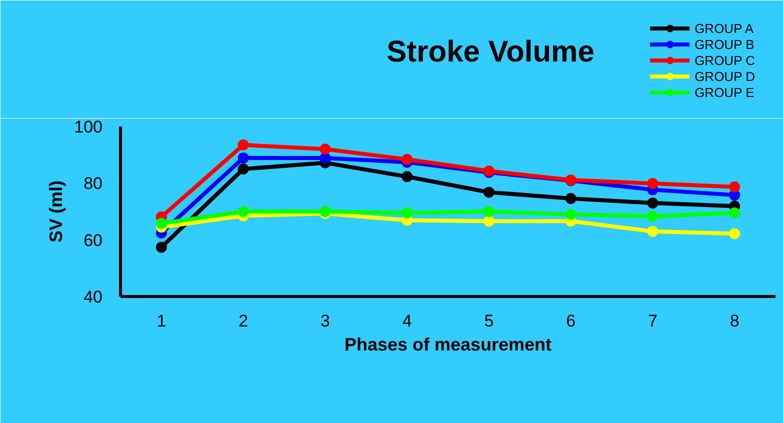 Image resolution: width=783 pixels, height=423 pixels. What do you see at coordinates (724, 92) in the screenshot?
I see `legend-label: GROUP E` at bounding box center [724, 92].